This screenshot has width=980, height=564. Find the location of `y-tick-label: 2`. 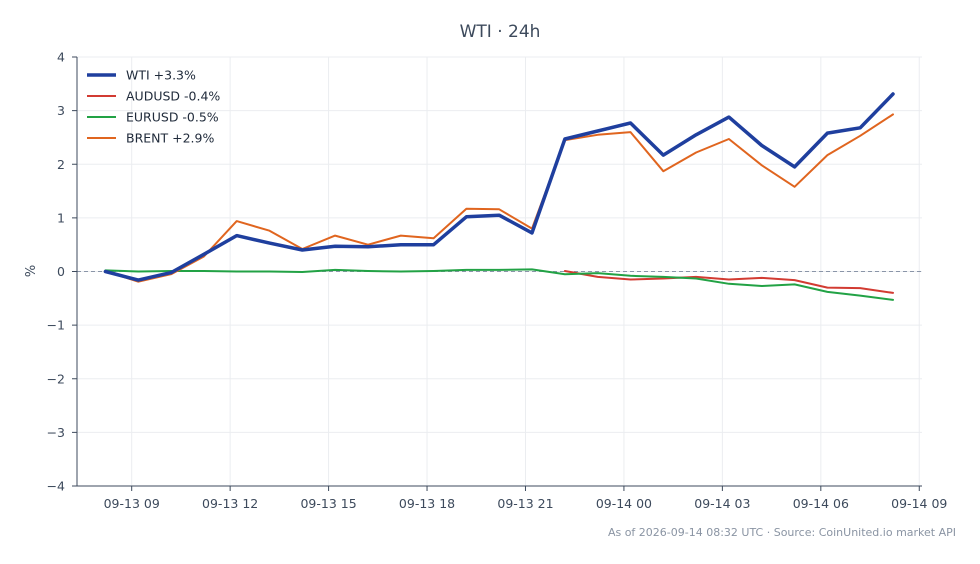

y-tick-label: 2 is located at coordinates (61, 164).